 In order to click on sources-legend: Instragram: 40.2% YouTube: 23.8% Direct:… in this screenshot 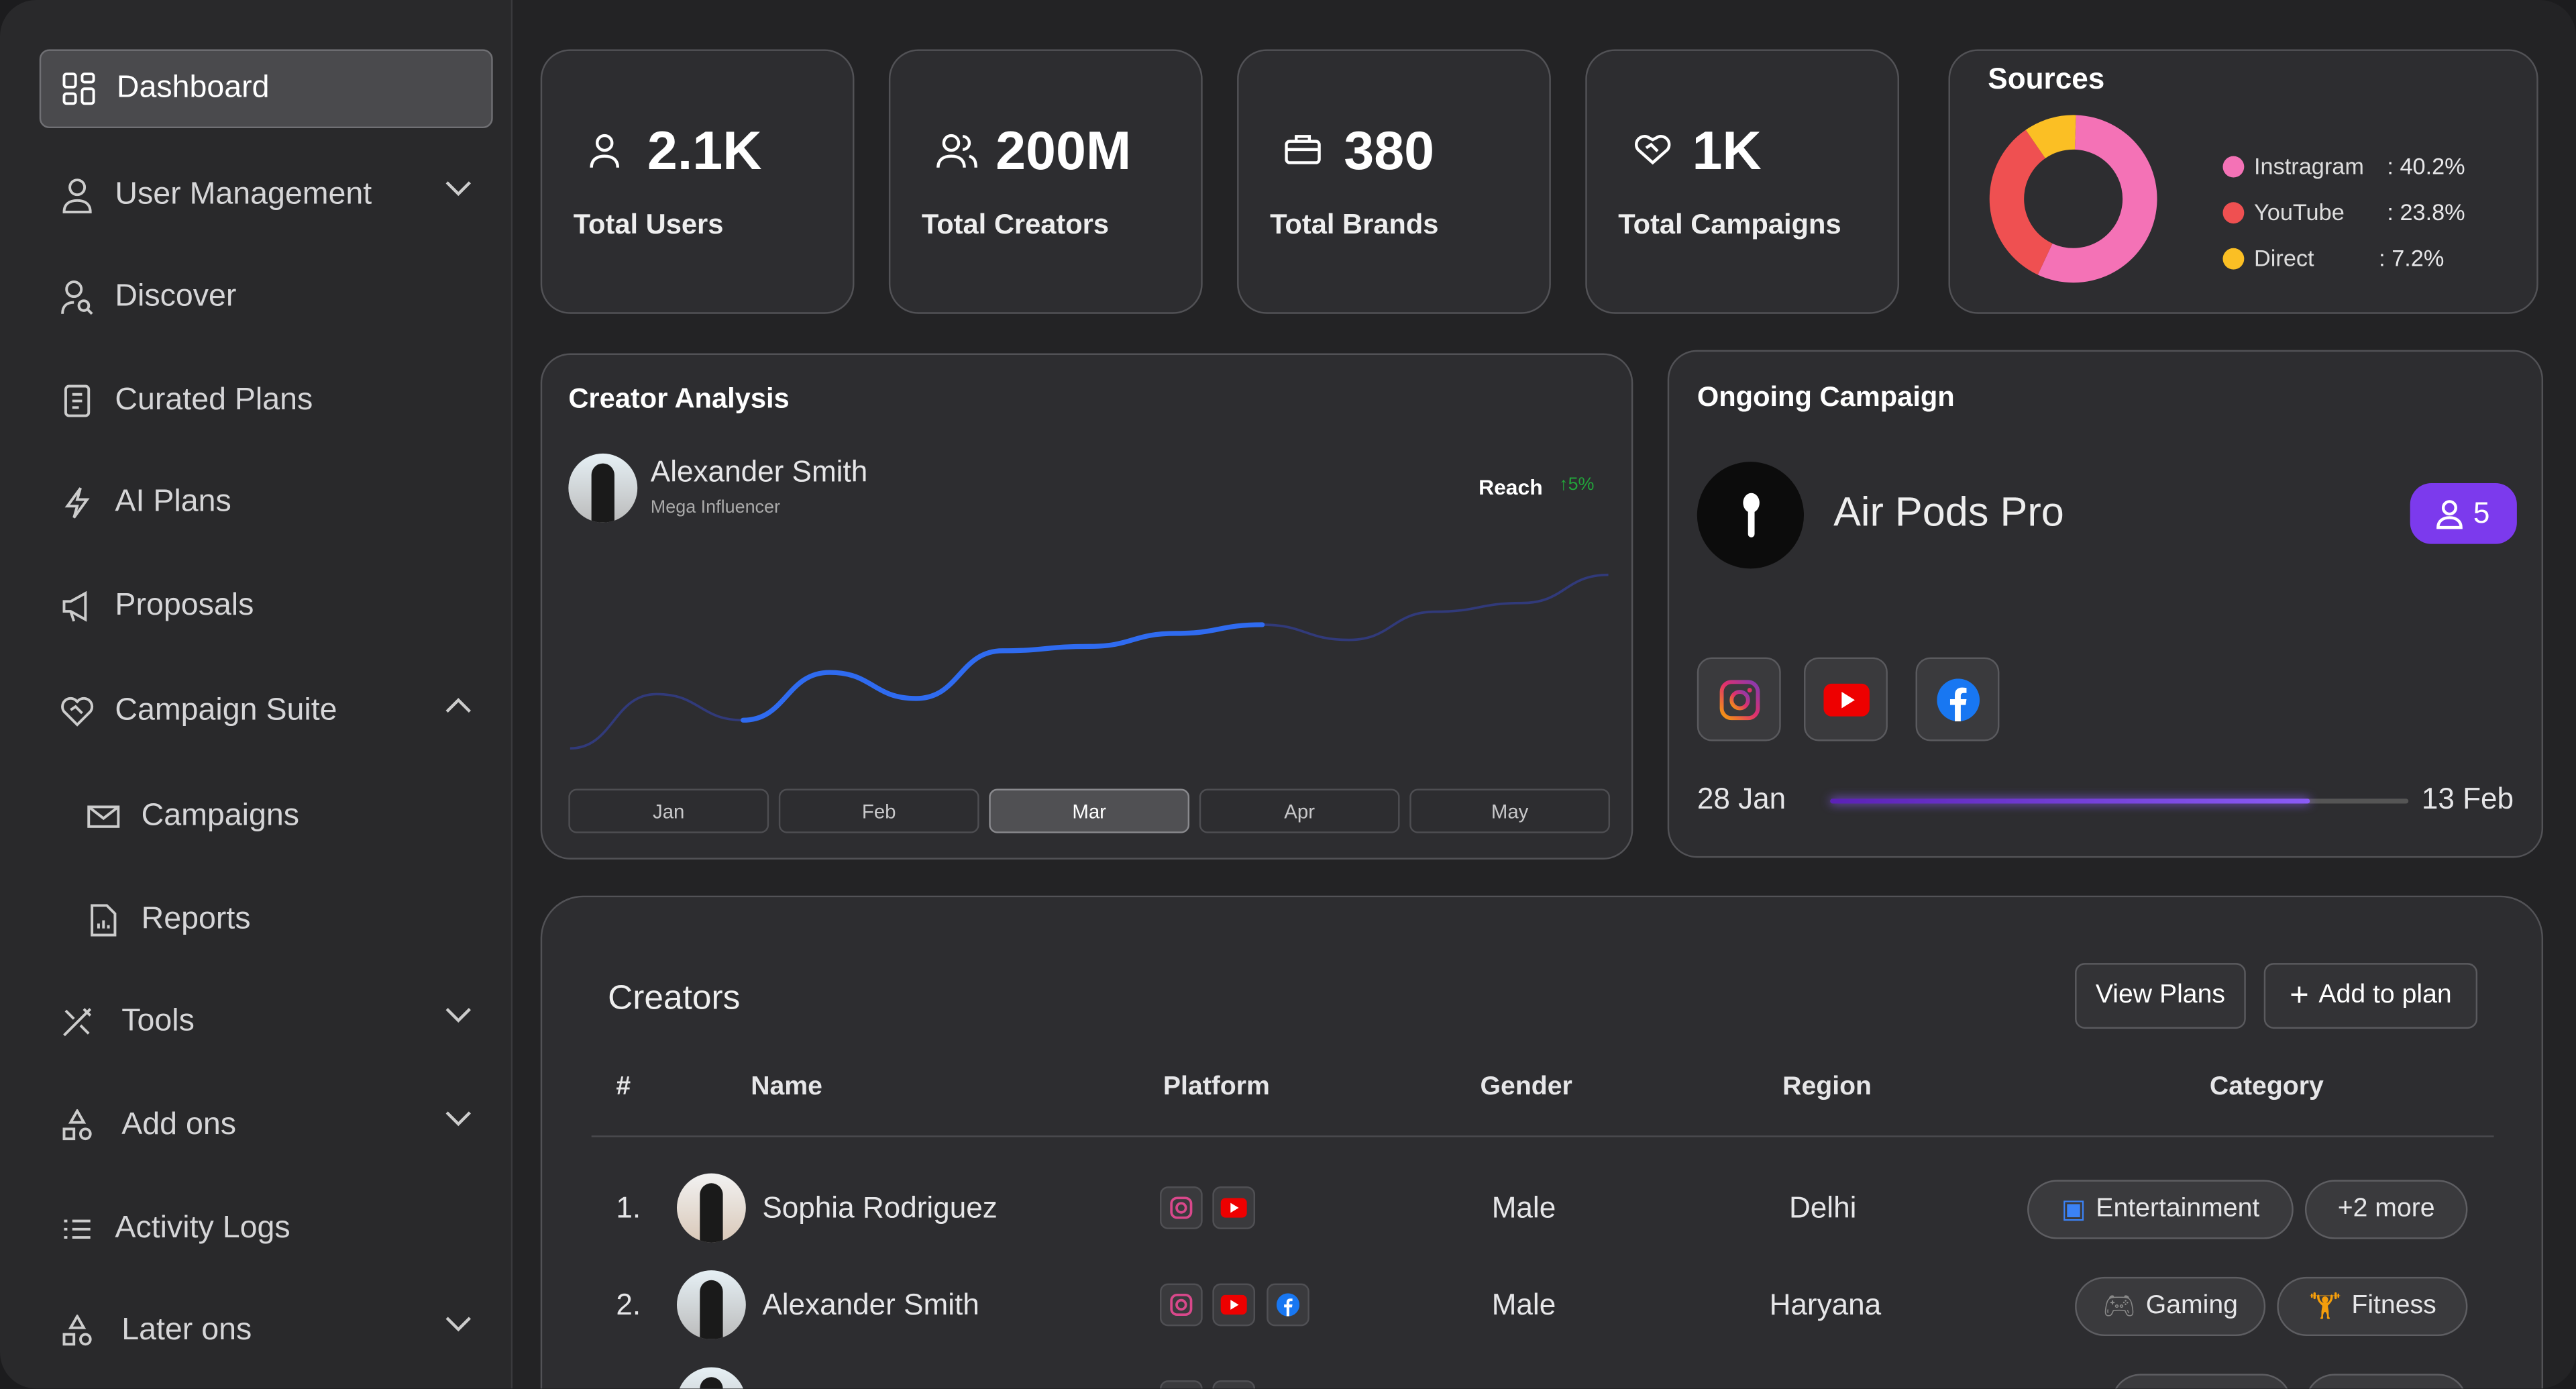, I will do `click(2343, 212)`.